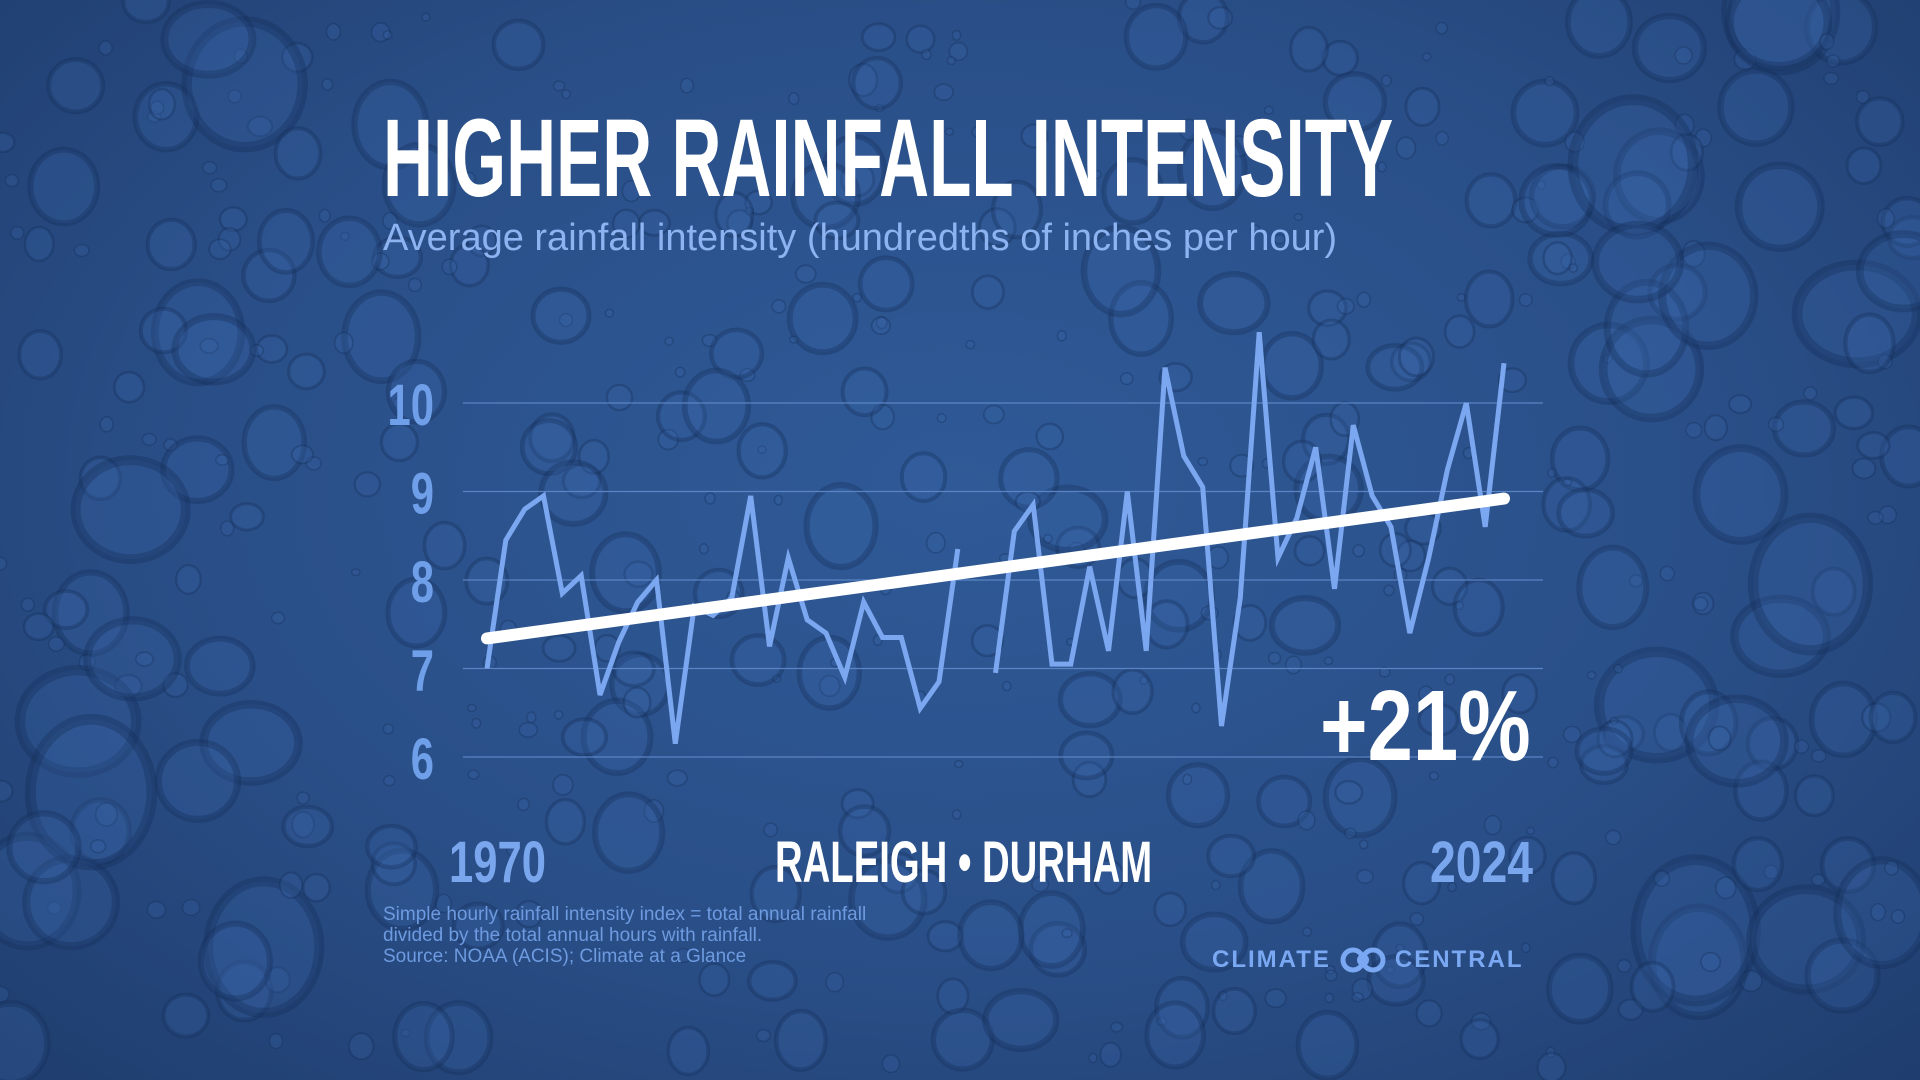 The width and height of the screenshot is (1920, 1080). I want to click on change-annotation: +21%, so click(1425, 726).